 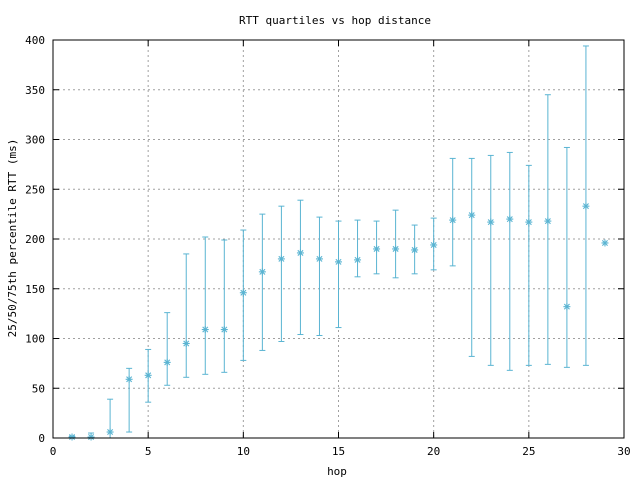 I want to click on x-tick-label: 20, so click(x=433, y=451).